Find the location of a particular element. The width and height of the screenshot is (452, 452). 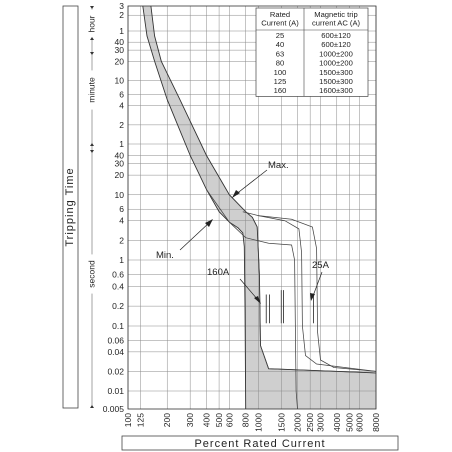

unit-bg-minute is located at coordinates (92, 90).